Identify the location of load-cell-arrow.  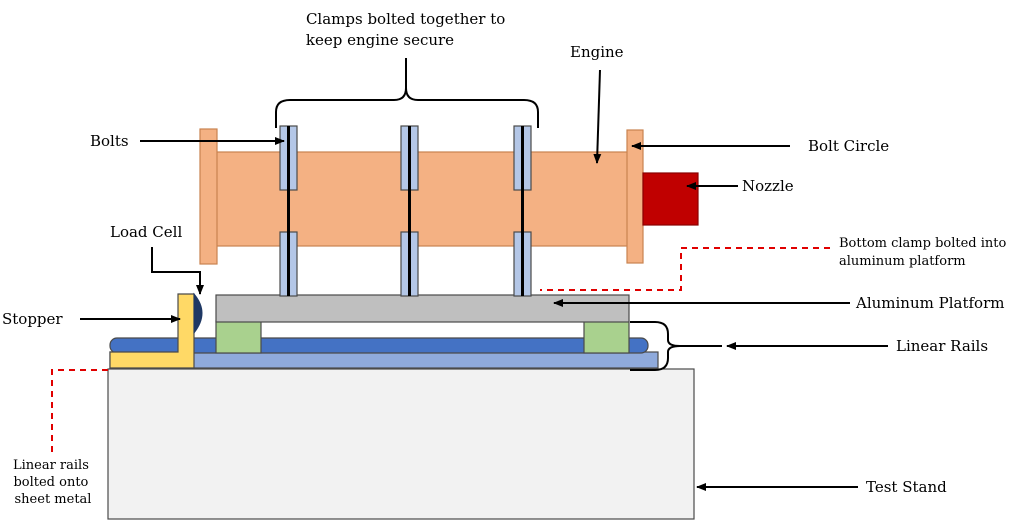
(177, 271).